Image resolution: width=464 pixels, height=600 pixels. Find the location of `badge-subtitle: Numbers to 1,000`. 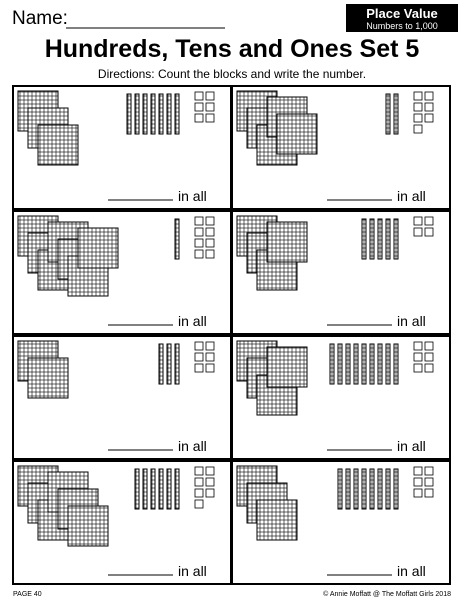

badge-subtitle: Numbers to 1,000 is located at coordinates (402, 26).